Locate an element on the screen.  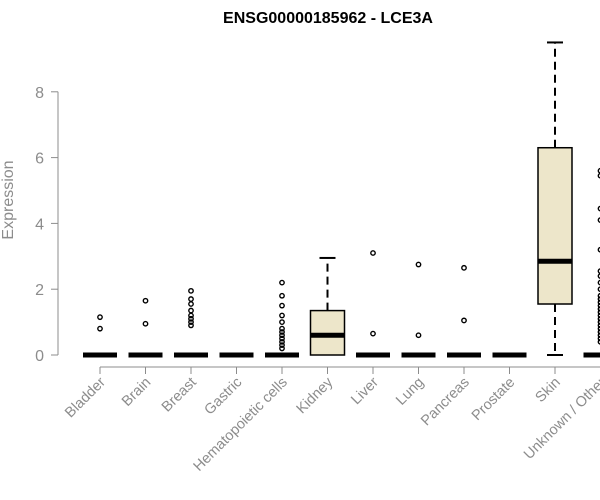
y-axis-label: Expression is located at coordinates (8, 199).